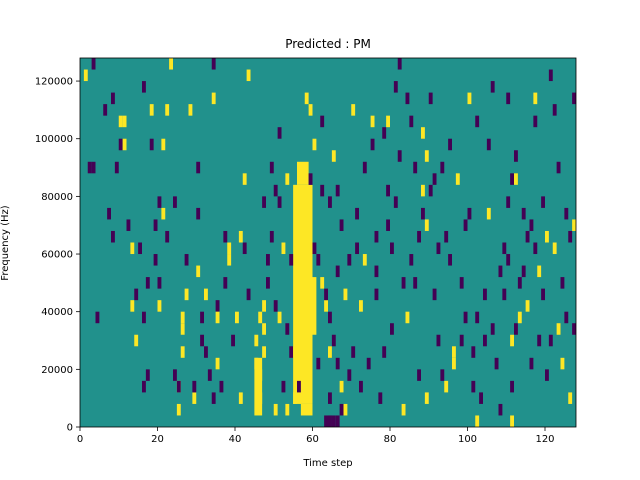 The image size is (640, 480). What do you see at coordinates (57, 312) in the screenshot?
I see `y-tick-label: 40000` at bounding box center [57, 312].